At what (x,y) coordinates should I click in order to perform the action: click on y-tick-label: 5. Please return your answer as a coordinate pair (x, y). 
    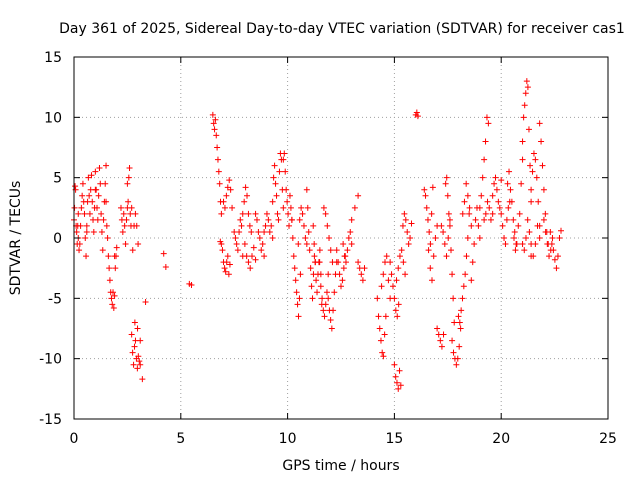
    Looking at the image, I should click on (57, 179).